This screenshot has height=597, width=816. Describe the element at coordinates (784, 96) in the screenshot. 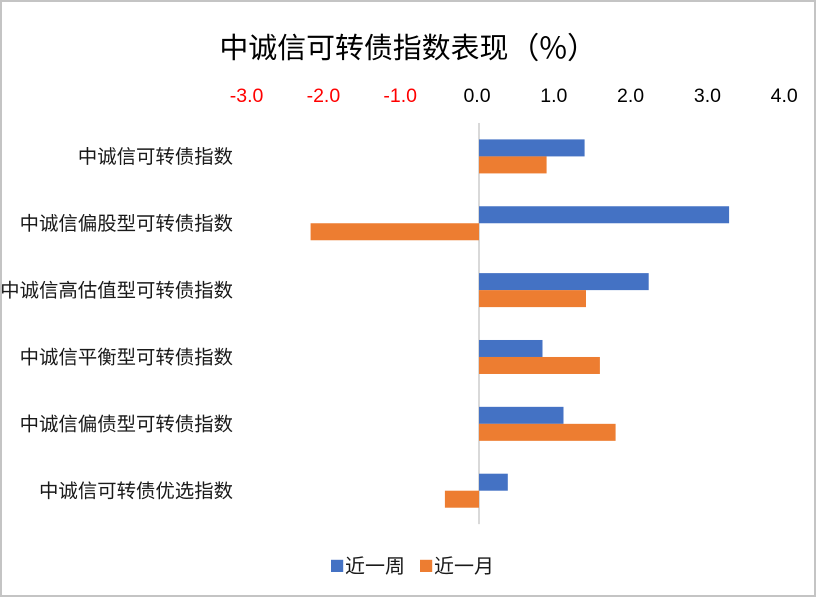

I see `svg-text: 4.0` at that location.